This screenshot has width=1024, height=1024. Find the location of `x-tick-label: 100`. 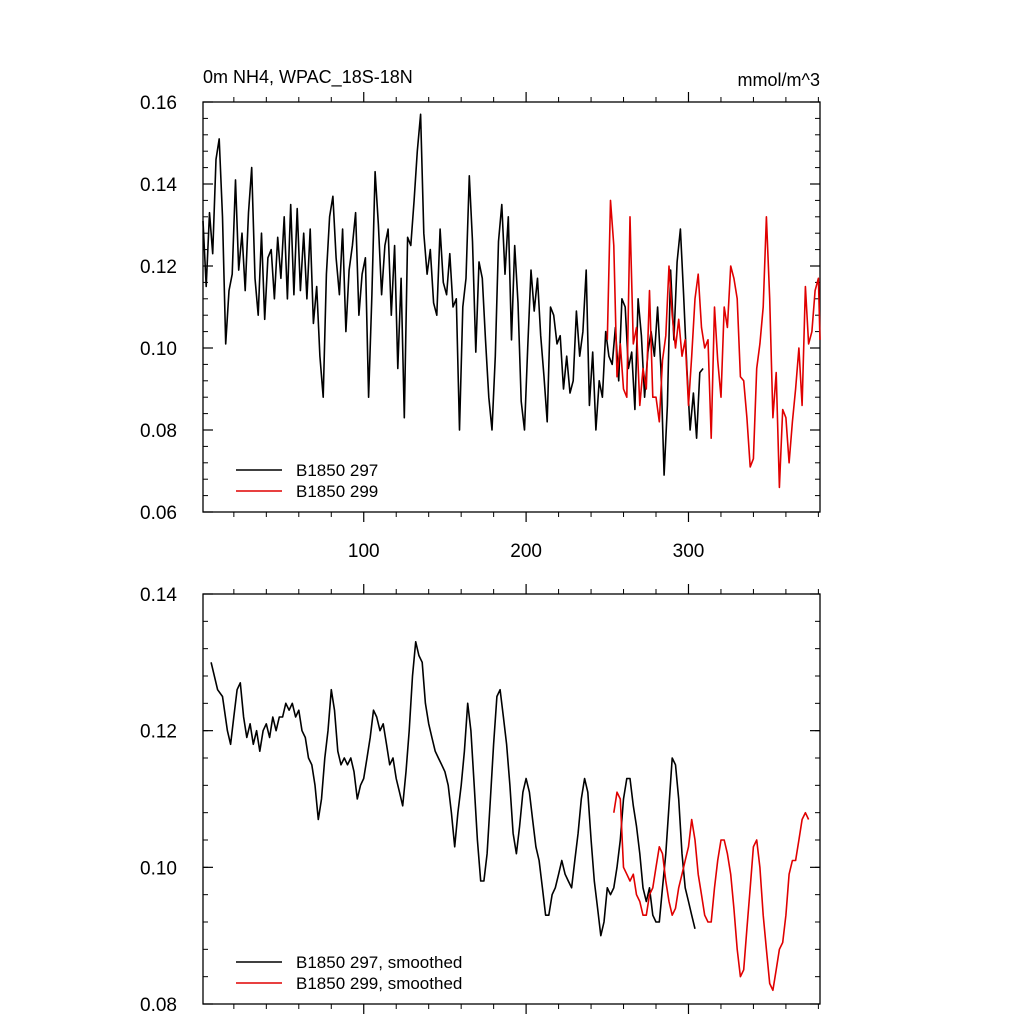

x-tick-label: 100 is located at coordinates (364, 551).